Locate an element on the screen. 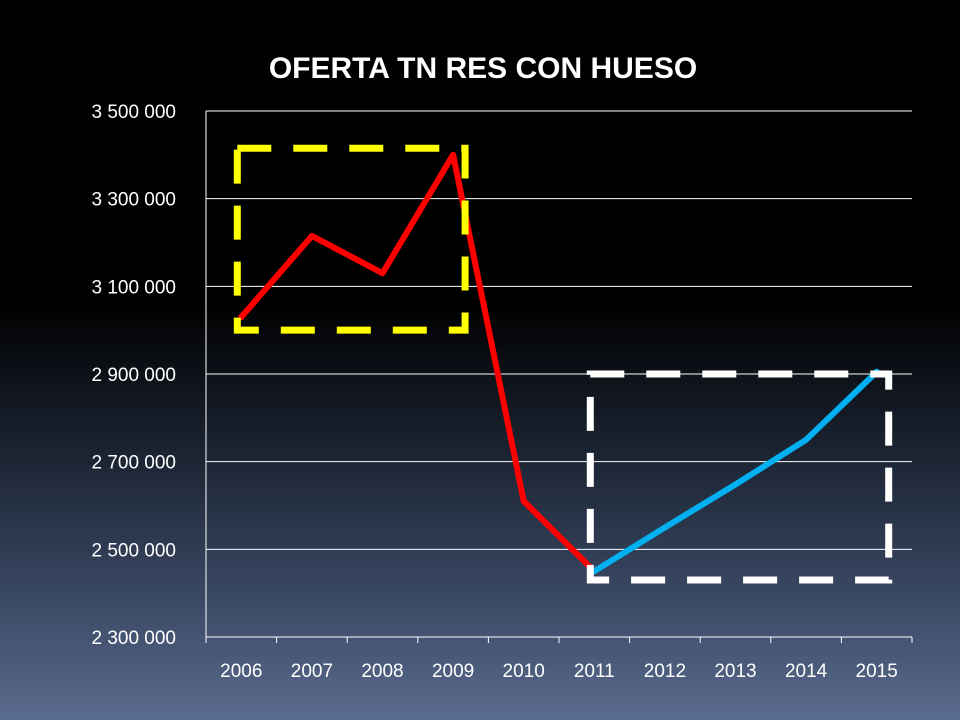 The height and width of the screenshot is (720, 960). x-tick-label: 2008 is located at coordinates (382, 671).